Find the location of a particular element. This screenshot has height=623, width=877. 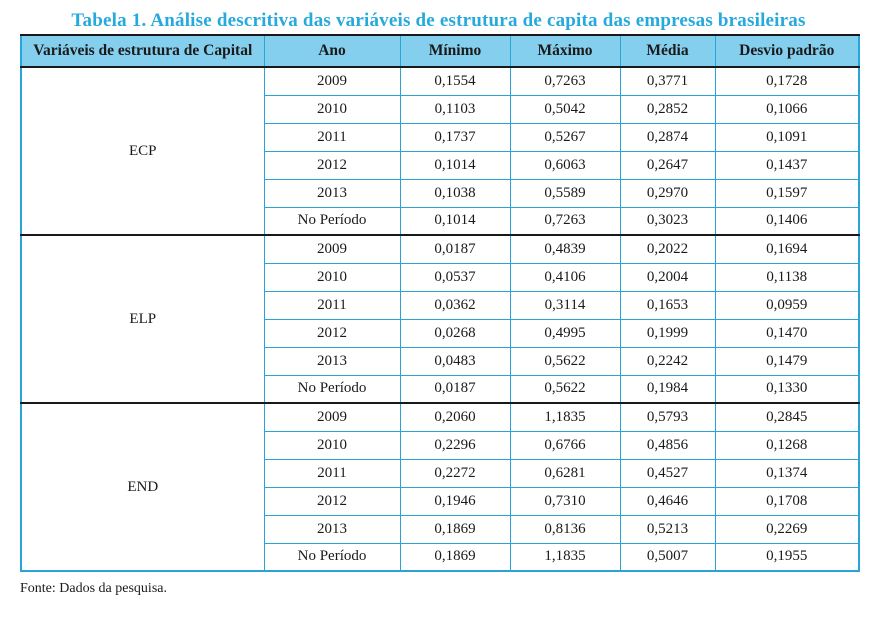

table-row: 2011 0,2272 0,6281 0,4527 0,1374 is located at coordinates (440, 473).